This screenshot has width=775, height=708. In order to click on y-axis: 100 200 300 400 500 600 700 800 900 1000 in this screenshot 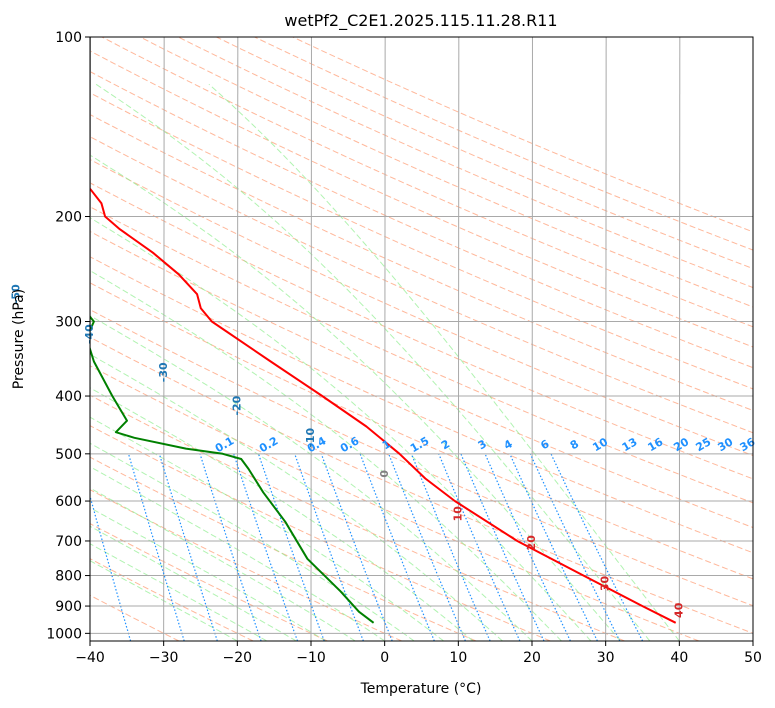, I will do `click(68, 336)`.